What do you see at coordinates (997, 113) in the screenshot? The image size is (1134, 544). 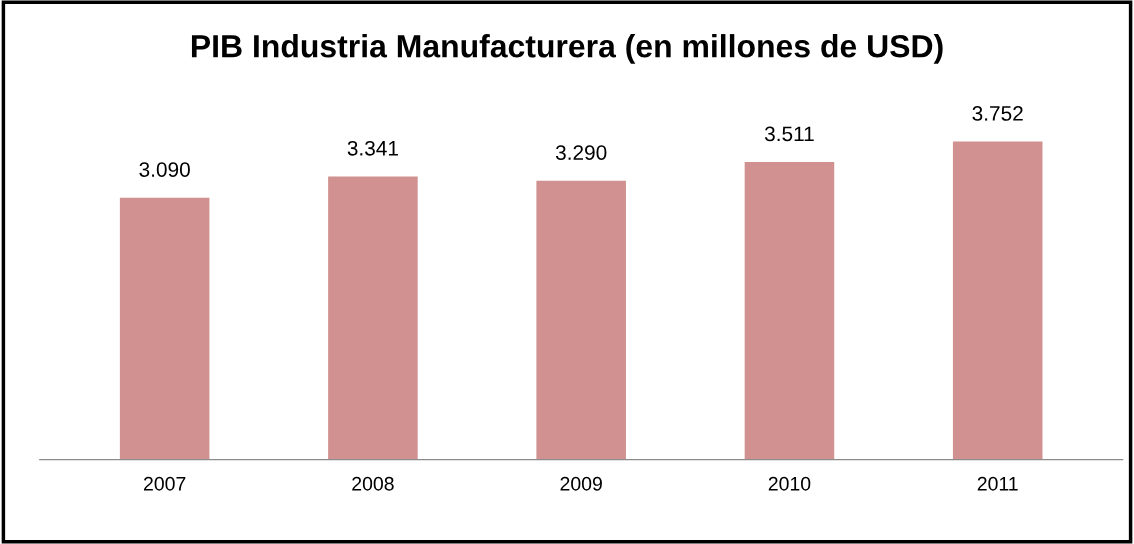 I see `data-label: 3.752` at bounding box center [997, 113].